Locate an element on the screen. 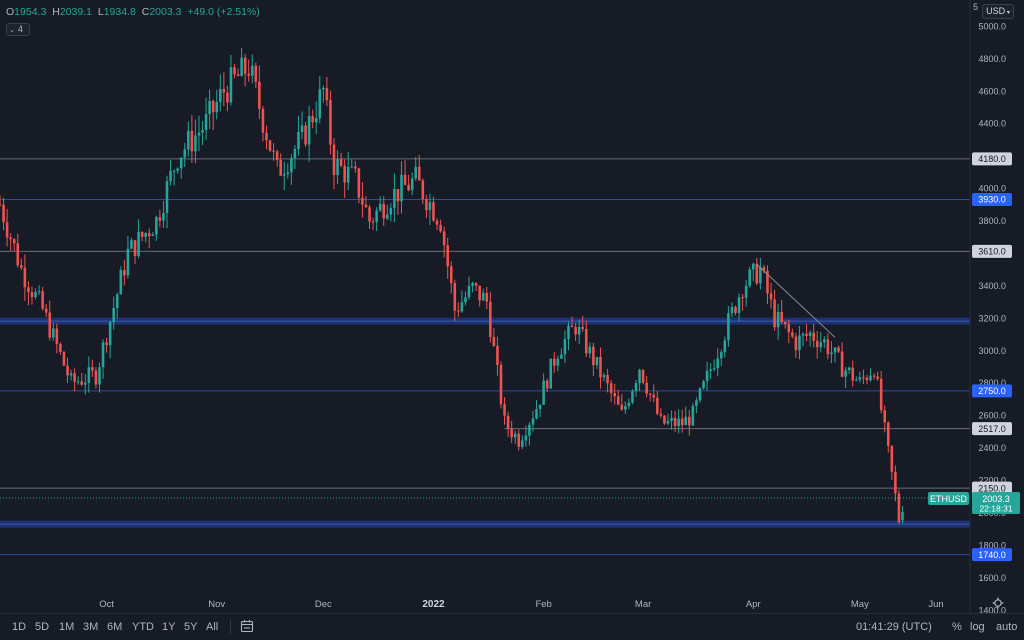  x-tick-label: Jun is located at coordinates (935, 604).